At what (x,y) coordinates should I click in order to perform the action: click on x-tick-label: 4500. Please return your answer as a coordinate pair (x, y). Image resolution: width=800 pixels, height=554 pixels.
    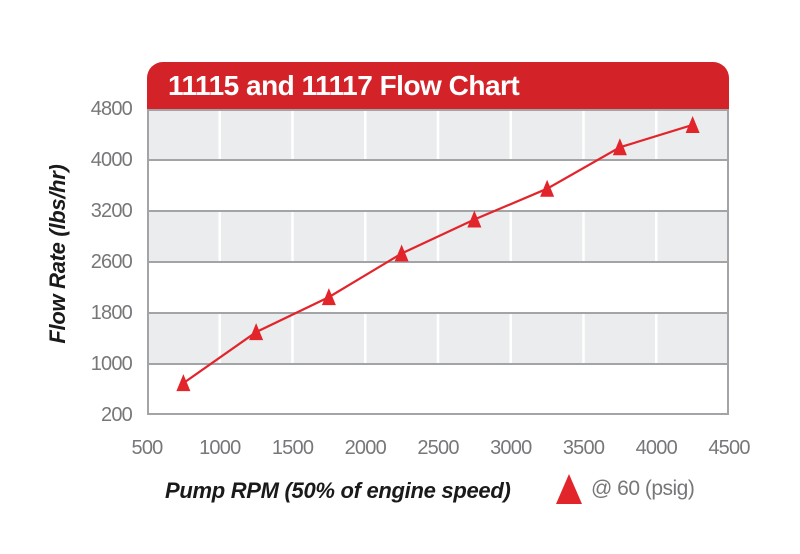
    Looking at the image, I should click on (729, 448).